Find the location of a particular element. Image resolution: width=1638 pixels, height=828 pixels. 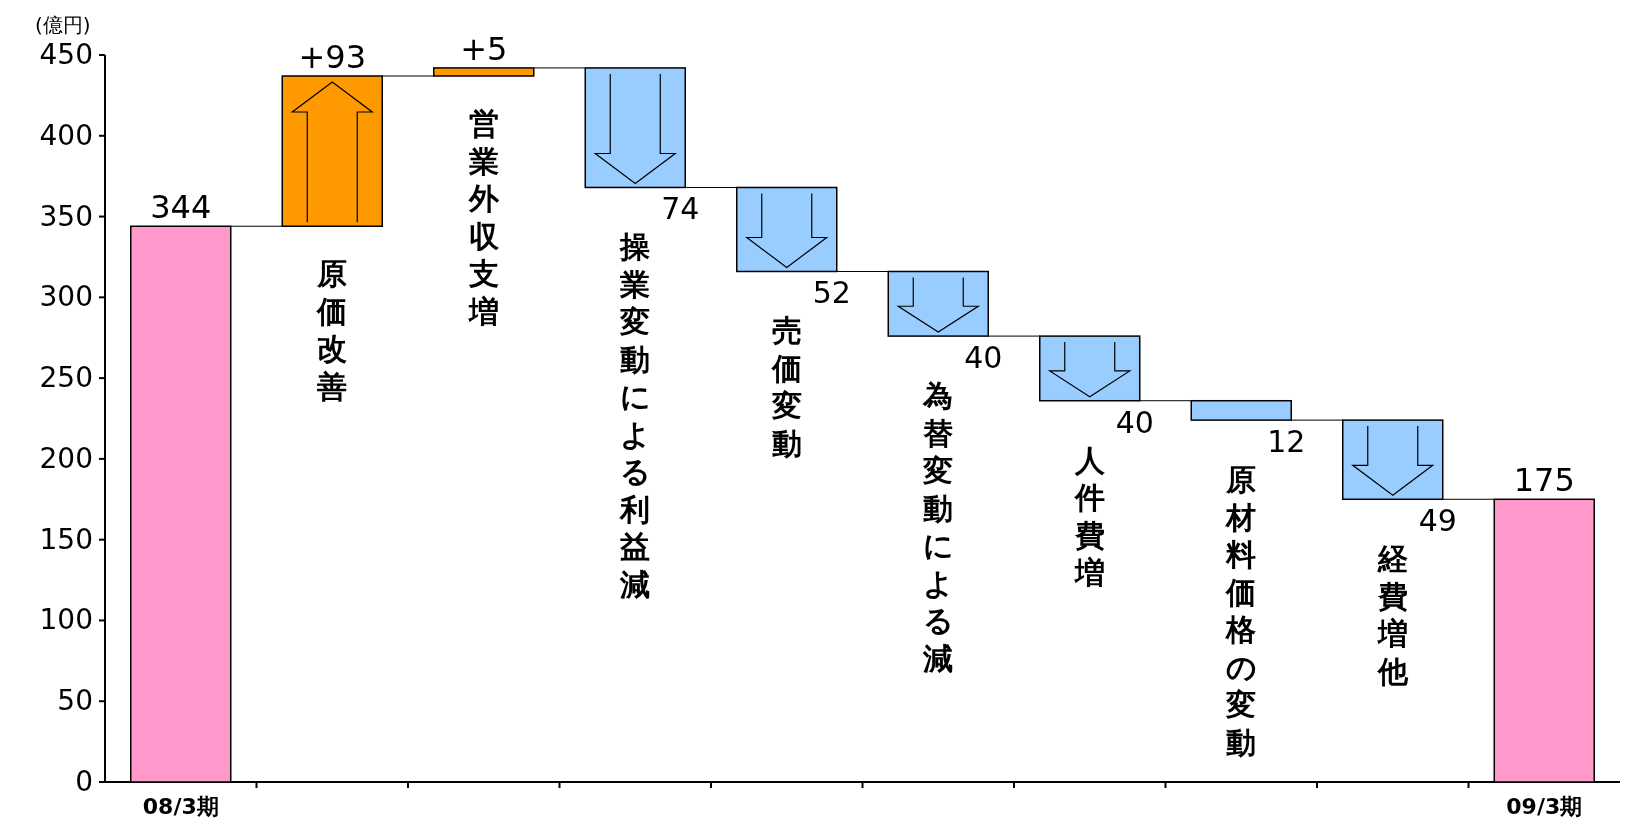

y-tick-label: 300 is located at coordinates (66, 297).